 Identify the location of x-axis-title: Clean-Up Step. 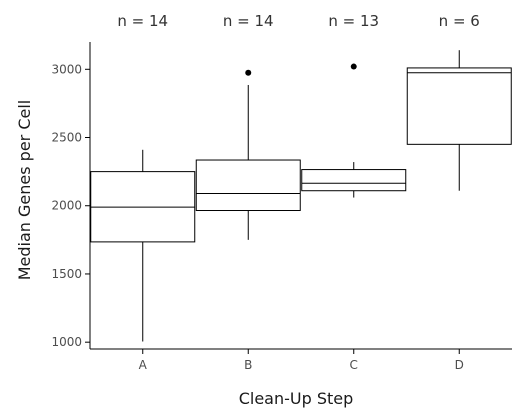
(296, 398).